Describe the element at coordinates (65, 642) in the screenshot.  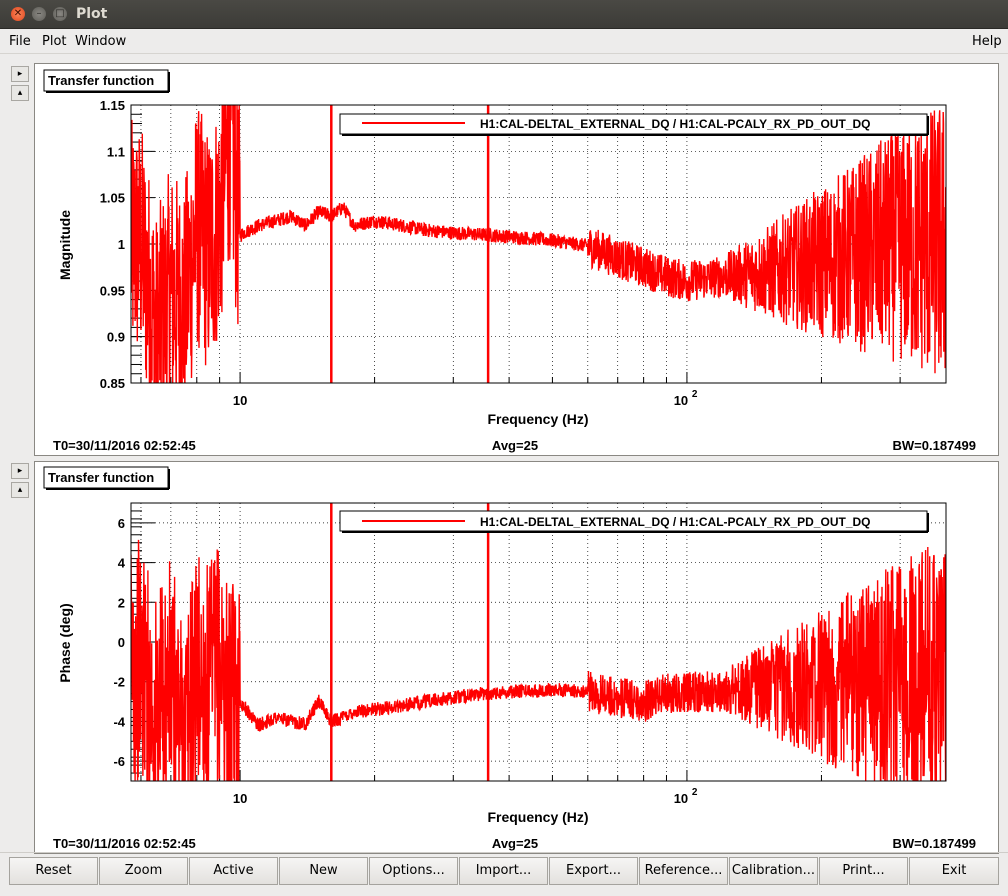
I see `y-axis-label: Phase (deg)` at that location.